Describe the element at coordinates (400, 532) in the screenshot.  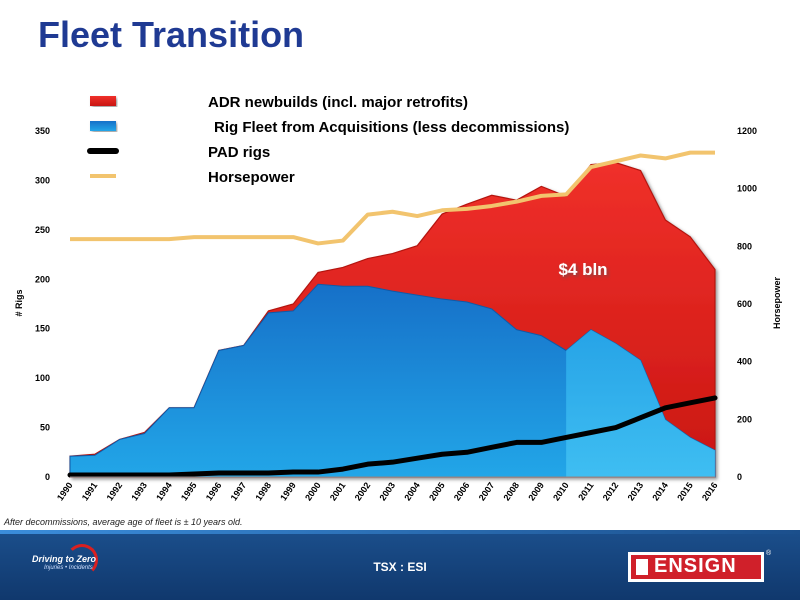
I see `footer-stripe` at that location.